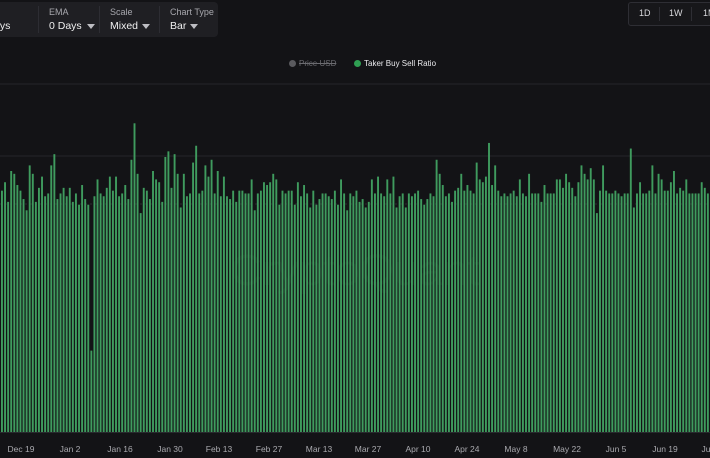  I want to click on x-tick-label: Jan 2, so click(70, 449).